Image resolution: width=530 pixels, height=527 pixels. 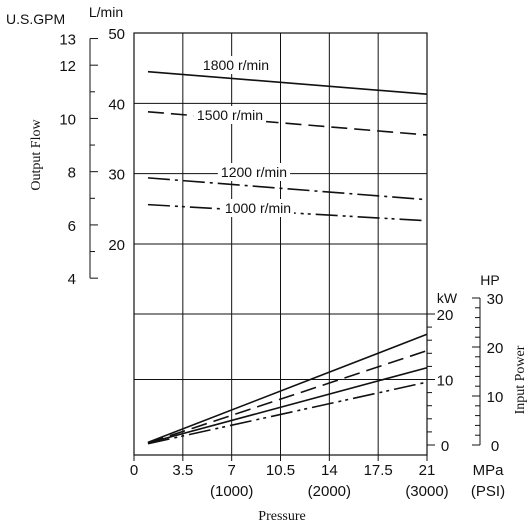 What do you see at coordinates (67, 119) in the screenshot?
I see `y-gpm-tick-label: 10` at bounding box center [67, 119].